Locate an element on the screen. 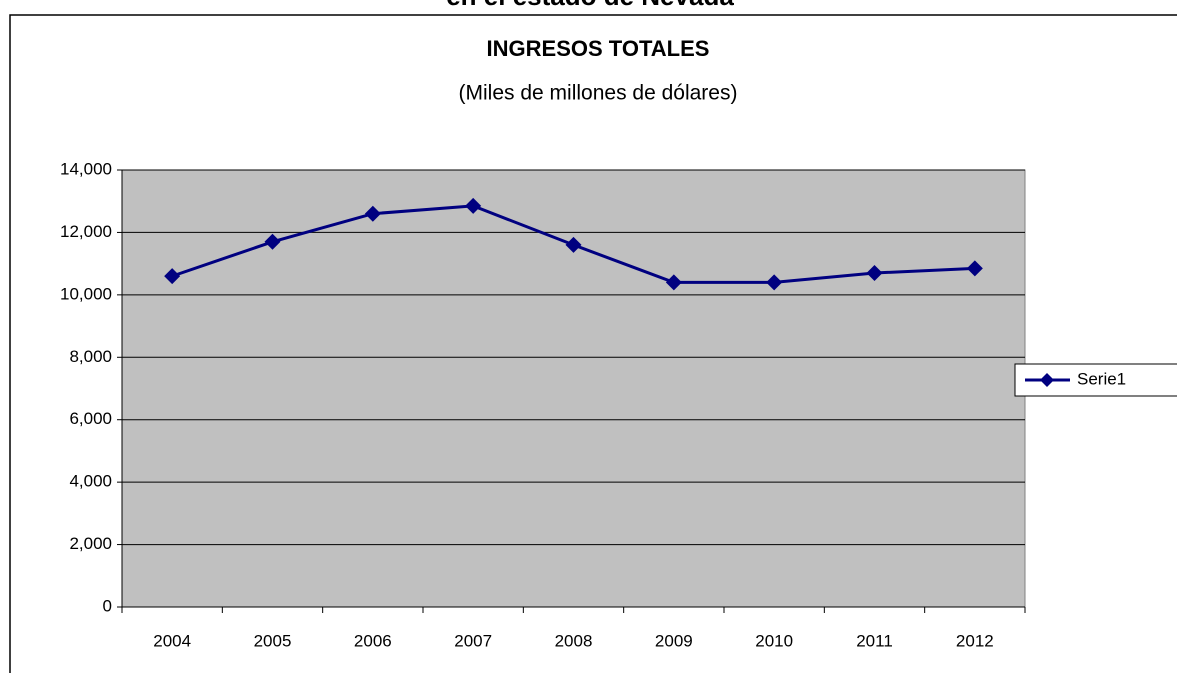  legend-label: Serie1 is located at coordinates (1101, 378).